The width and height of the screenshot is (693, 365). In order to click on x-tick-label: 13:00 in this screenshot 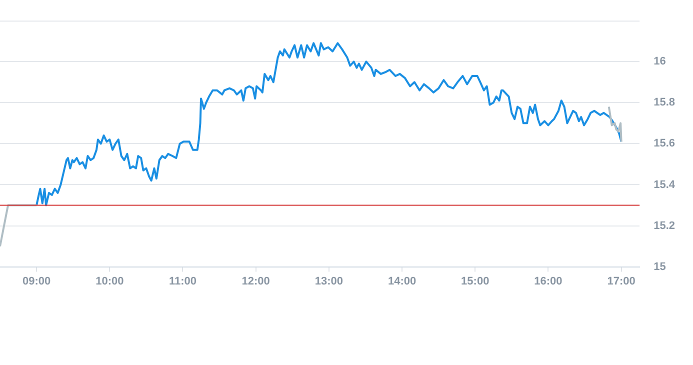, I will do `click(329, 281)`.